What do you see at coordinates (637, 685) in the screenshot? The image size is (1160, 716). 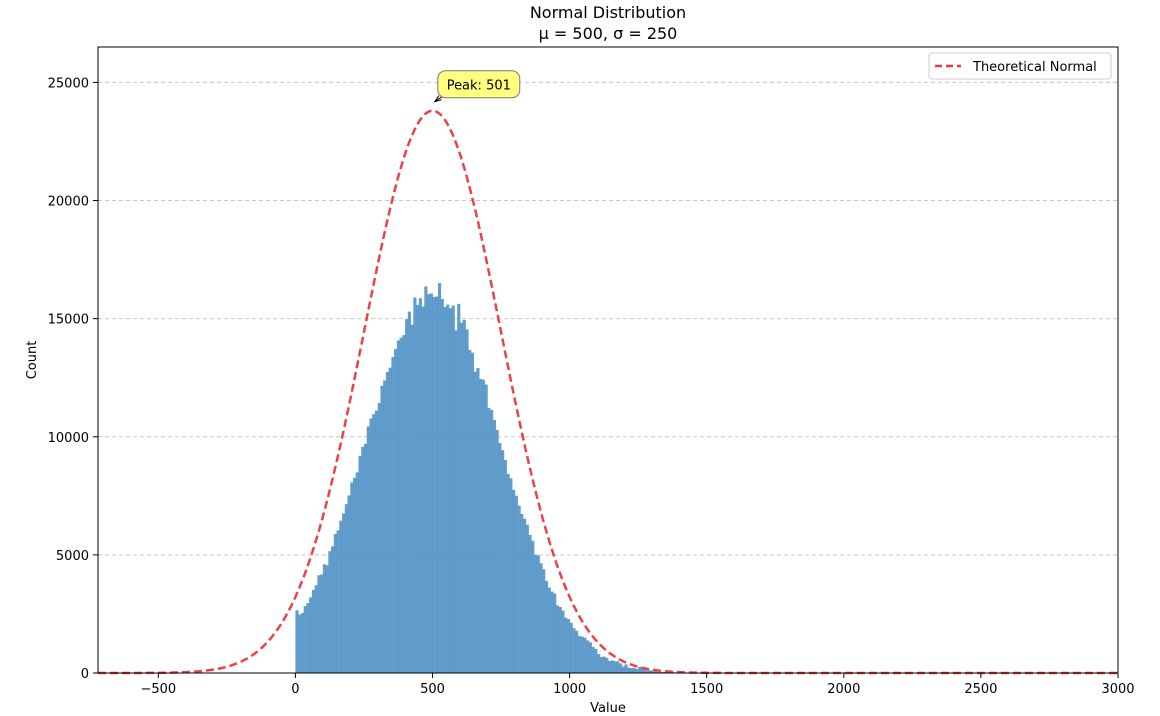 I see `x-axis: −500 0 500 1000 1500 2000 2500 3000` at bounding box center [637, 685].